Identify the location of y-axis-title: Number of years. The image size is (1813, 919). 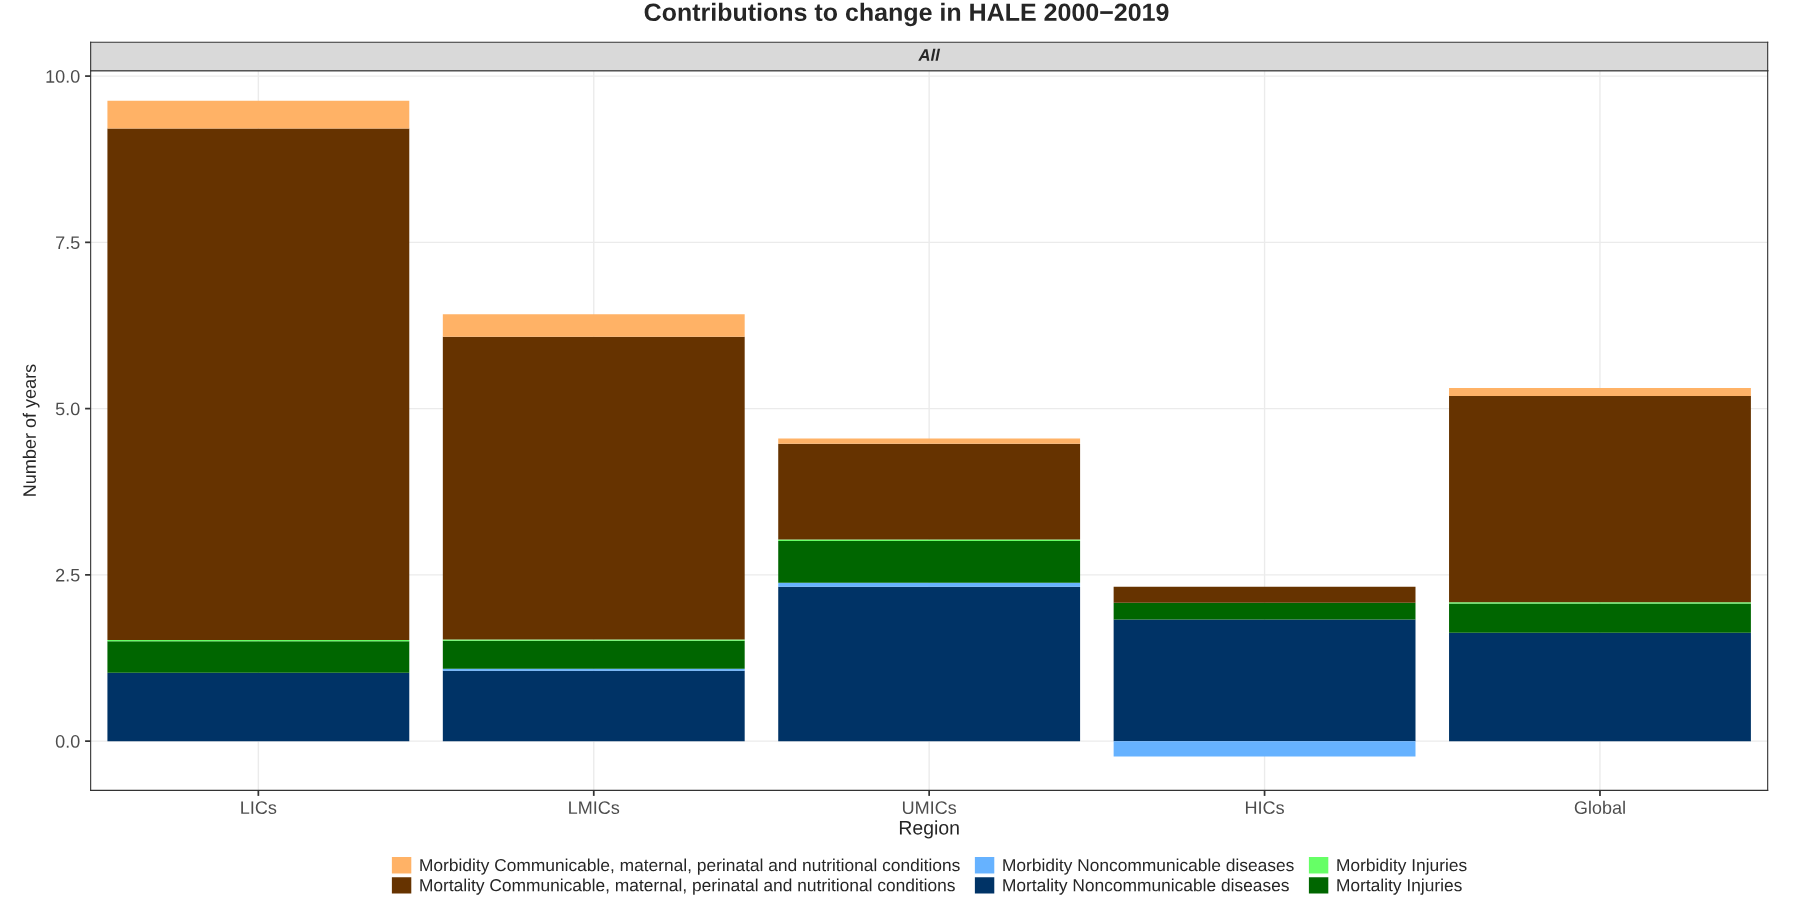
(31, 430).